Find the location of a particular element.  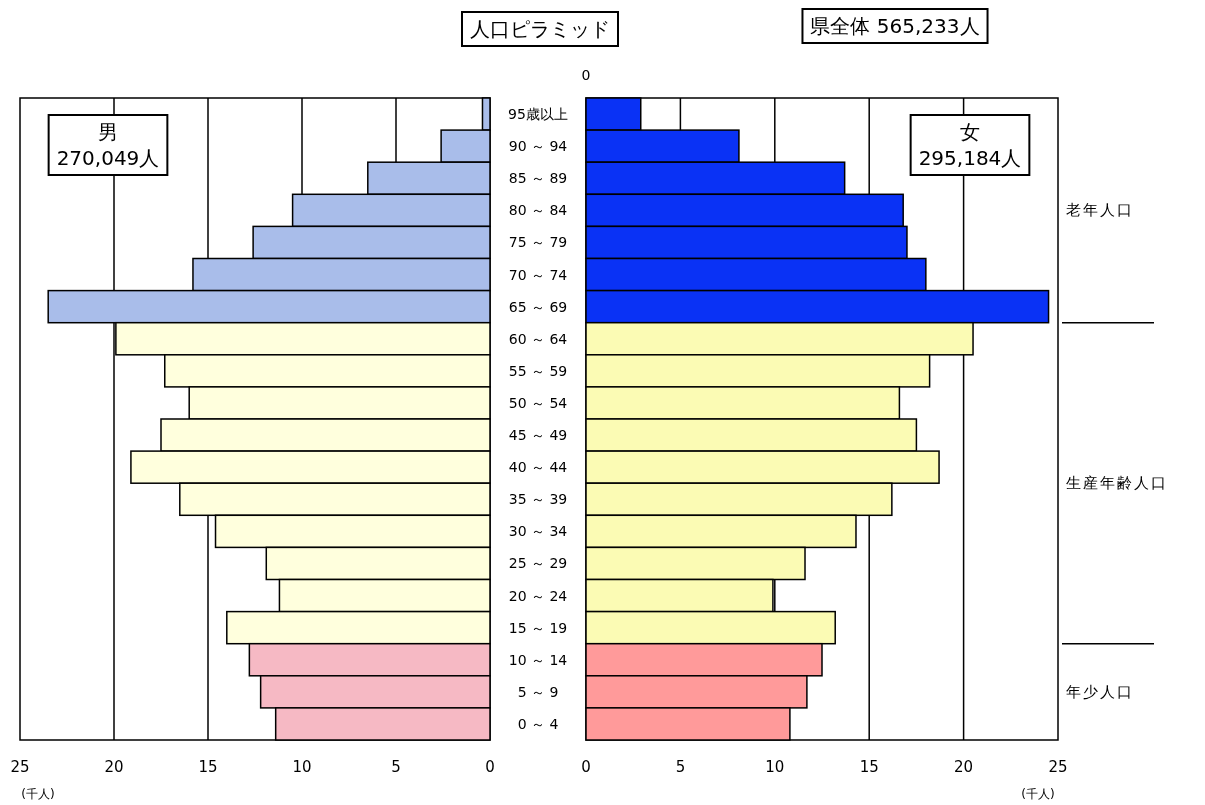

y-tick-label: 15 ～ 19 is located at coordinates (538, 627).